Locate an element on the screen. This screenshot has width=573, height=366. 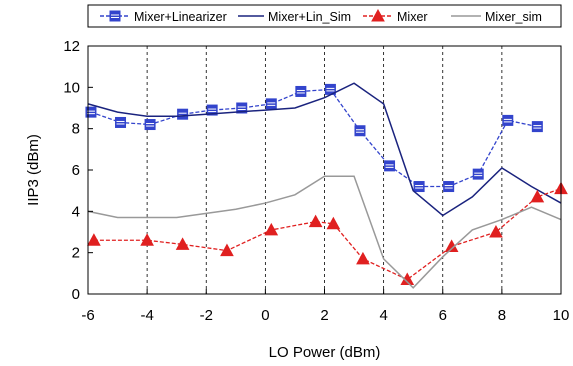
x-tick-label: 10 is located at coordinates (561, 315).